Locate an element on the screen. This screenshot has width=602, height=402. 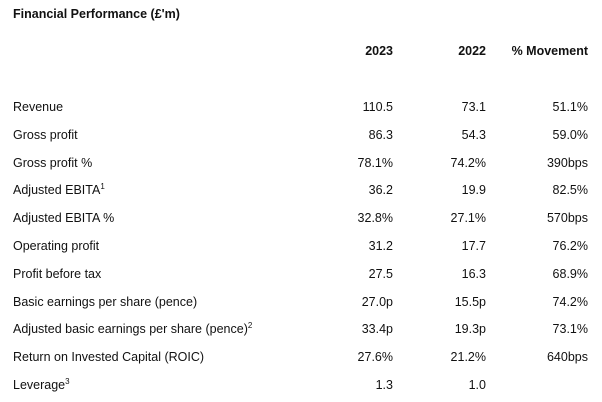
row-label-text: Profit before tax is located at coordinates (57, 273).